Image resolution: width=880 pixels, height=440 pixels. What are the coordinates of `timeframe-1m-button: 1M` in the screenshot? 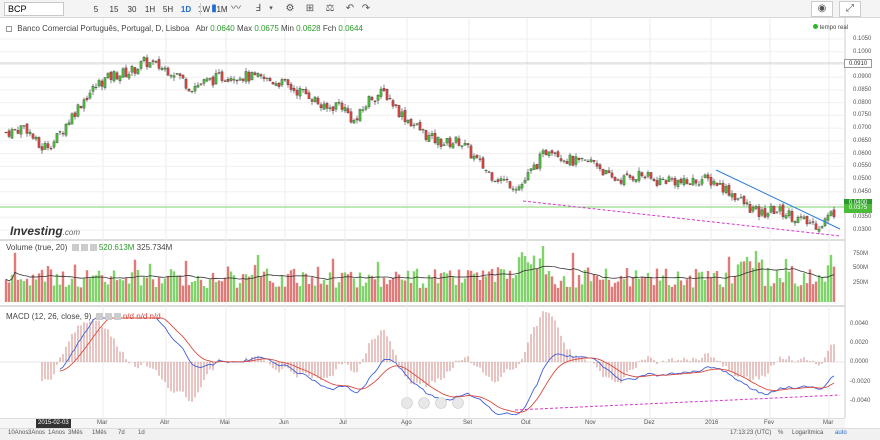 It's located at (222, 9).